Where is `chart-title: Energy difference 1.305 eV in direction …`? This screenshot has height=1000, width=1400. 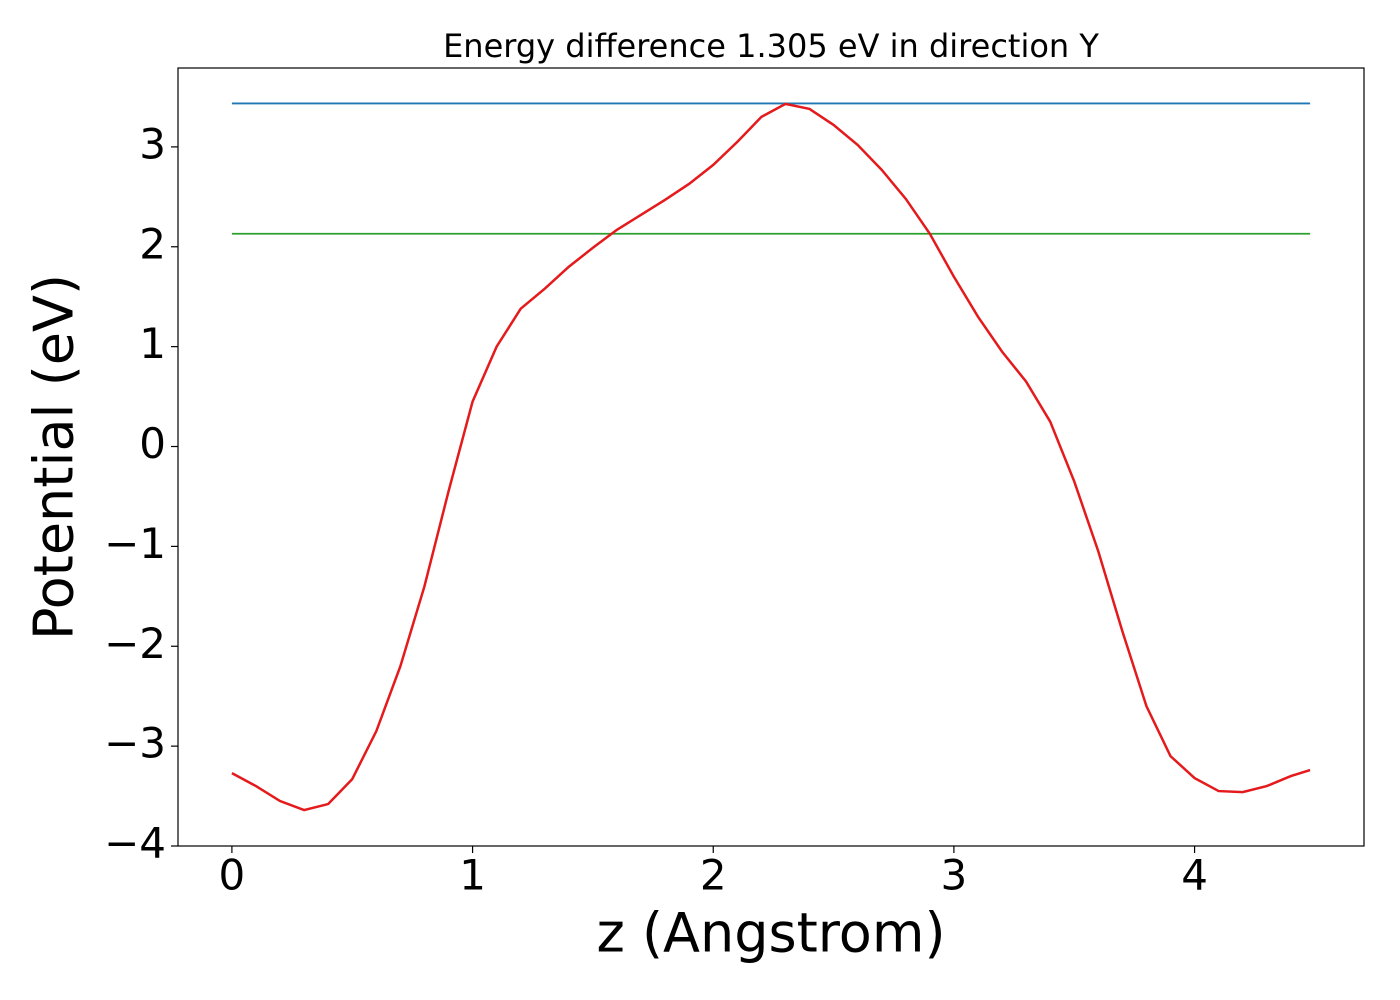 chart-title: Energy difference 1.305 eV in direction … is located at coordinates (771, 46).